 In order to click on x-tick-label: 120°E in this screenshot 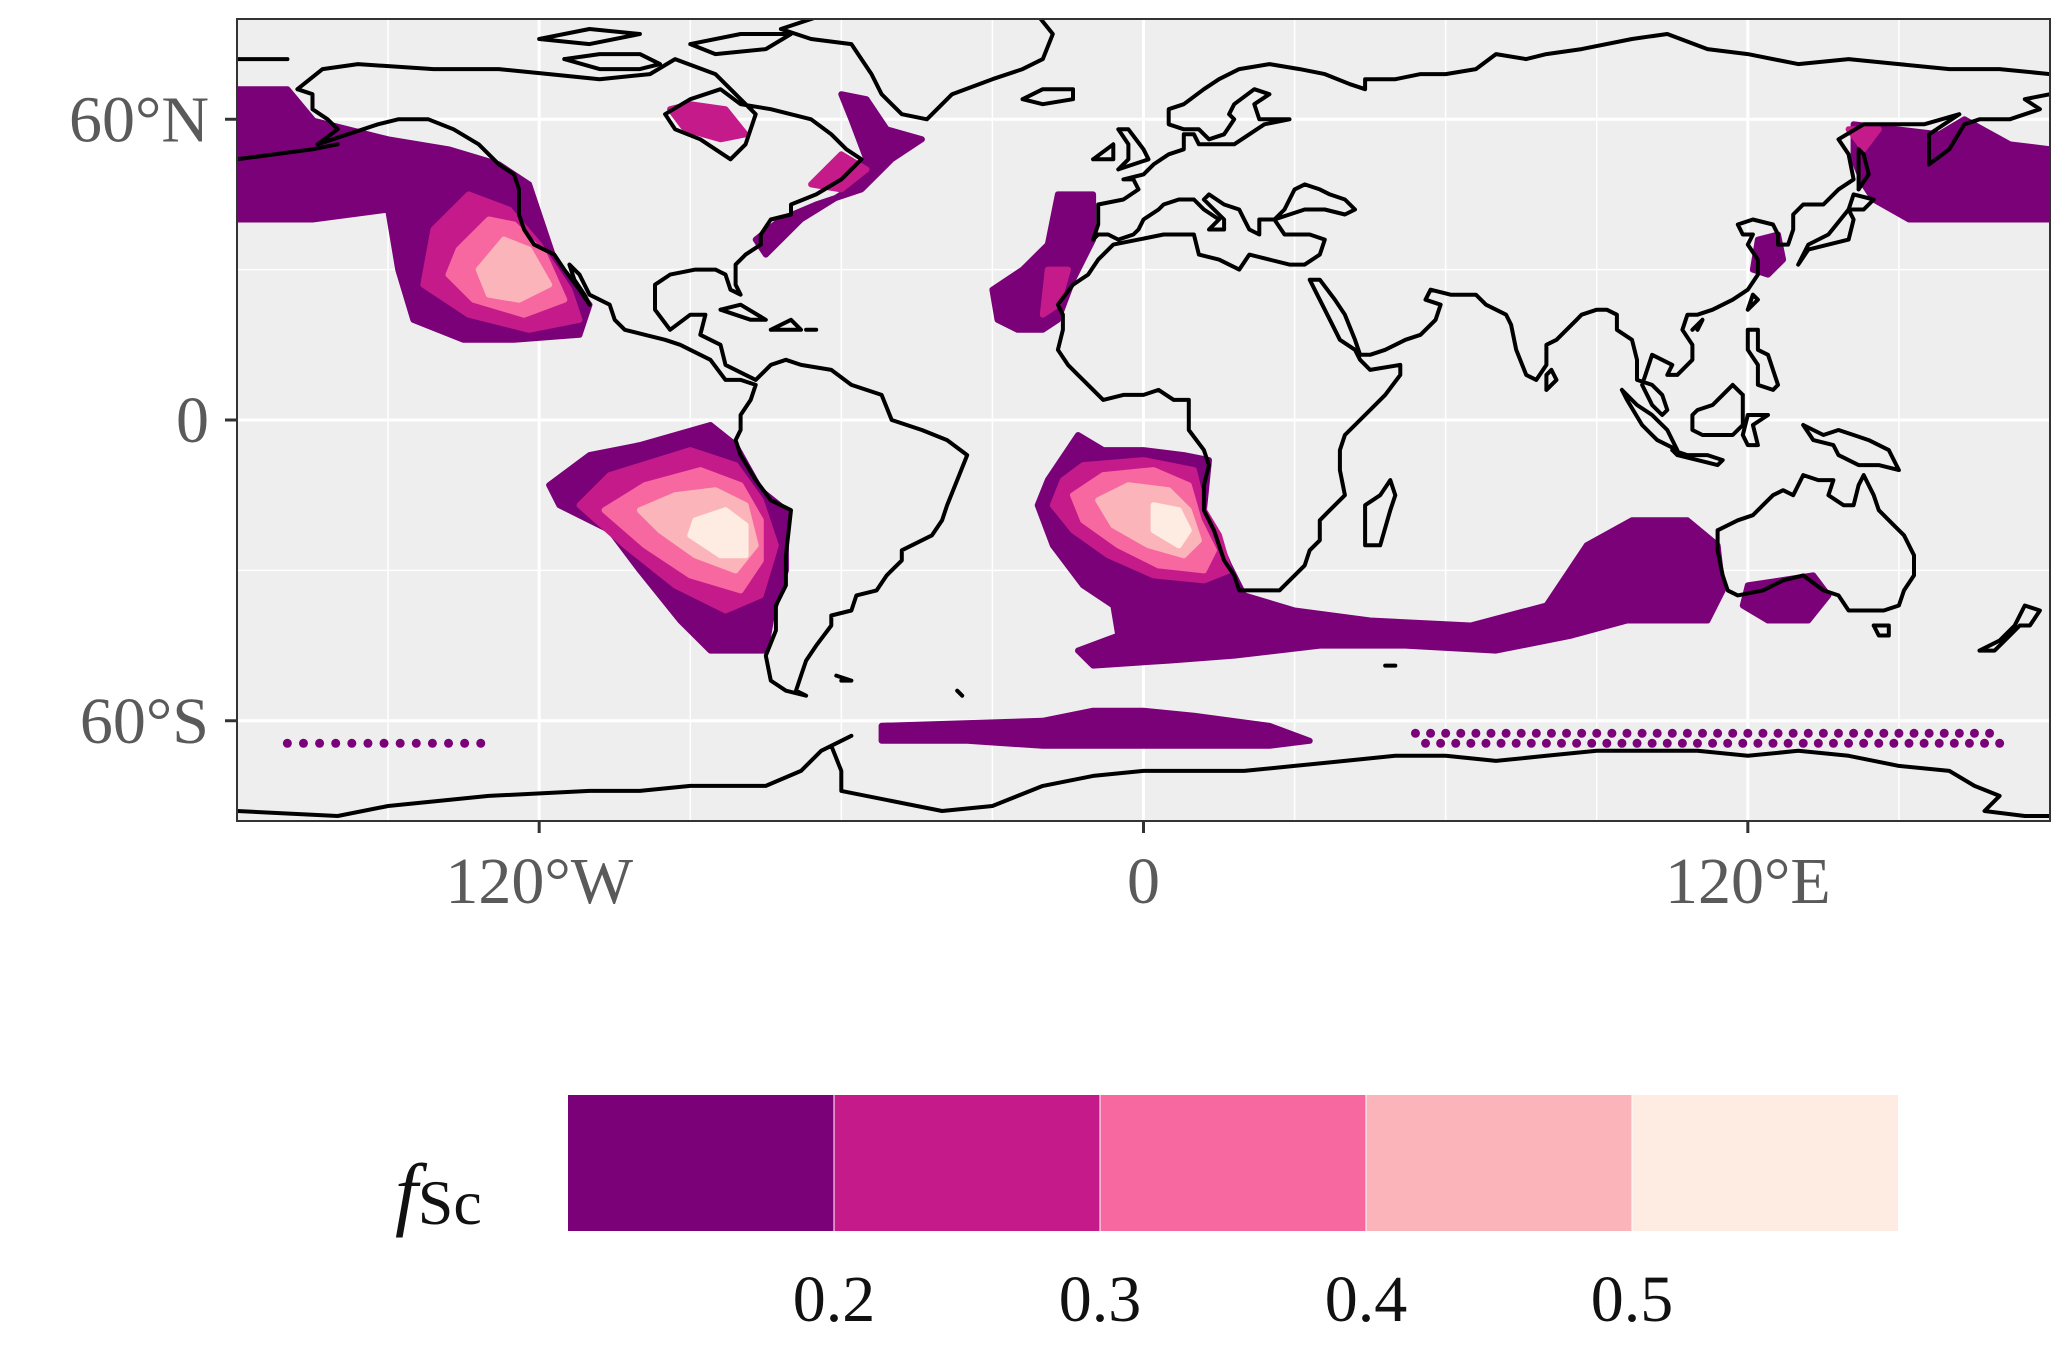, I will do `click(1748, 881)`.